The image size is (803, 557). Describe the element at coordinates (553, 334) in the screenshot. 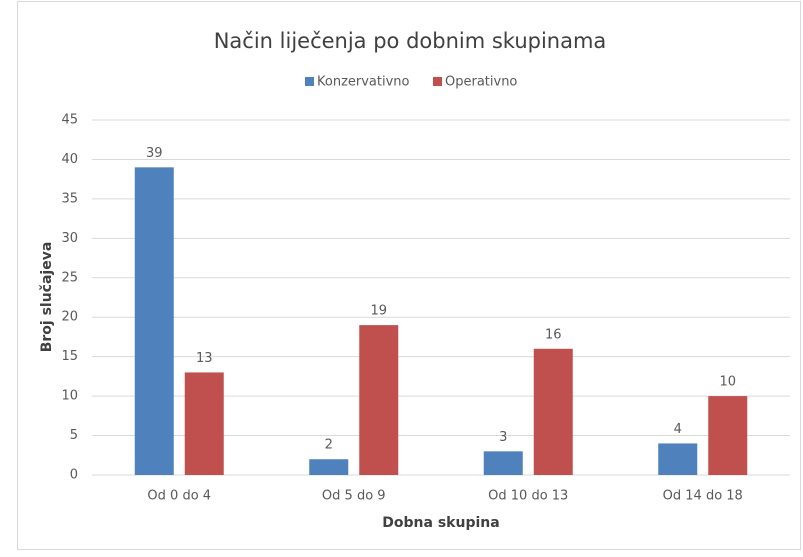

I see `data-label: 16` at that location.